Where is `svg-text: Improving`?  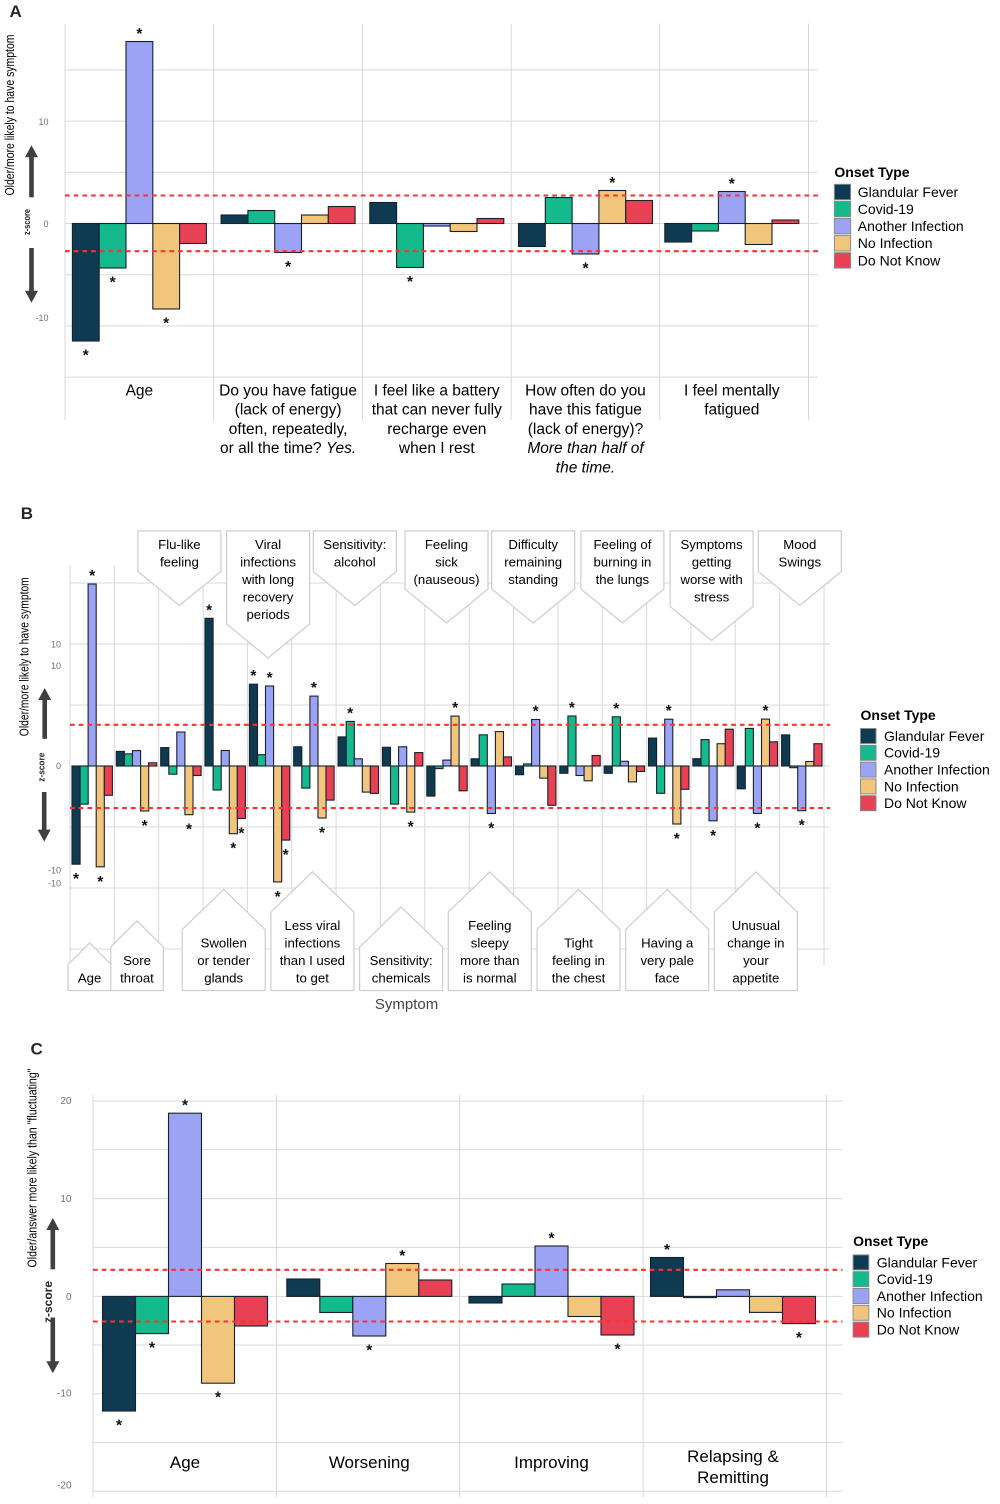 svg-text: Improving is located at coordinates (551, 1462).